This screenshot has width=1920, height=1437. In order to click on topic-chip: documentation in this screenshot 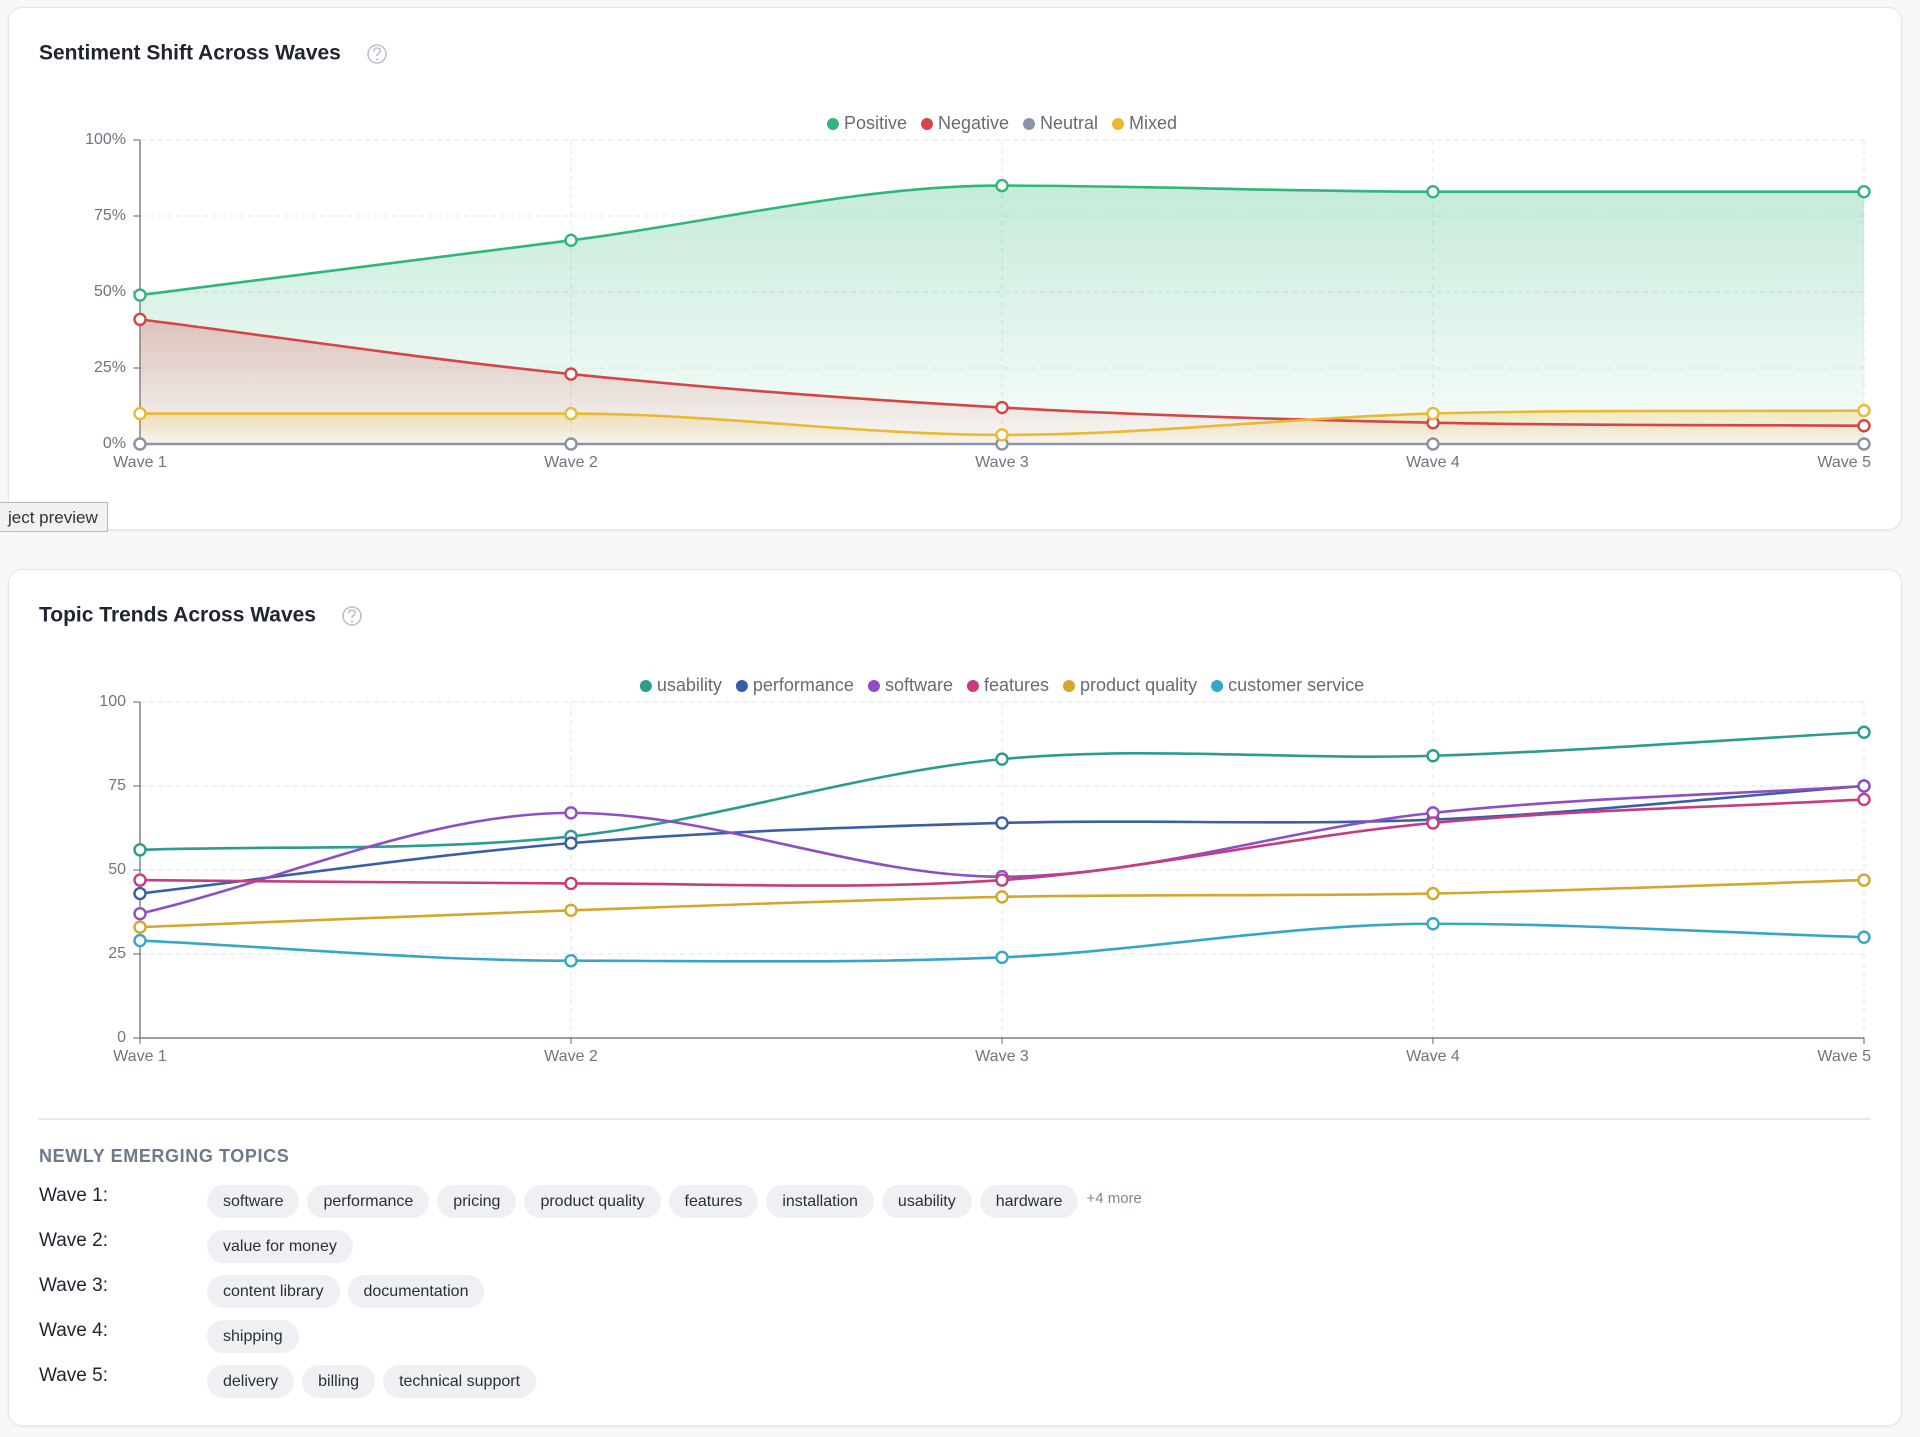, I will do `click(416, 1291)`.